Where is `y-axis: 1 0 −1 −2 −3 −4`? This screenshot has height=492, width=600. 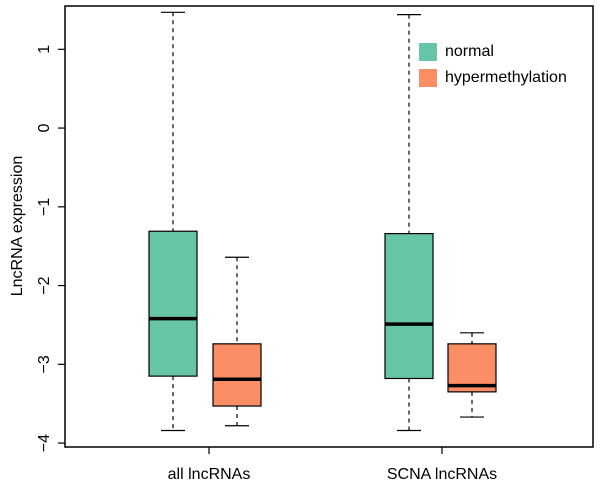 y-axis: 1 0 −1 −2 −3 −4 is located at coordinates (50, 248).